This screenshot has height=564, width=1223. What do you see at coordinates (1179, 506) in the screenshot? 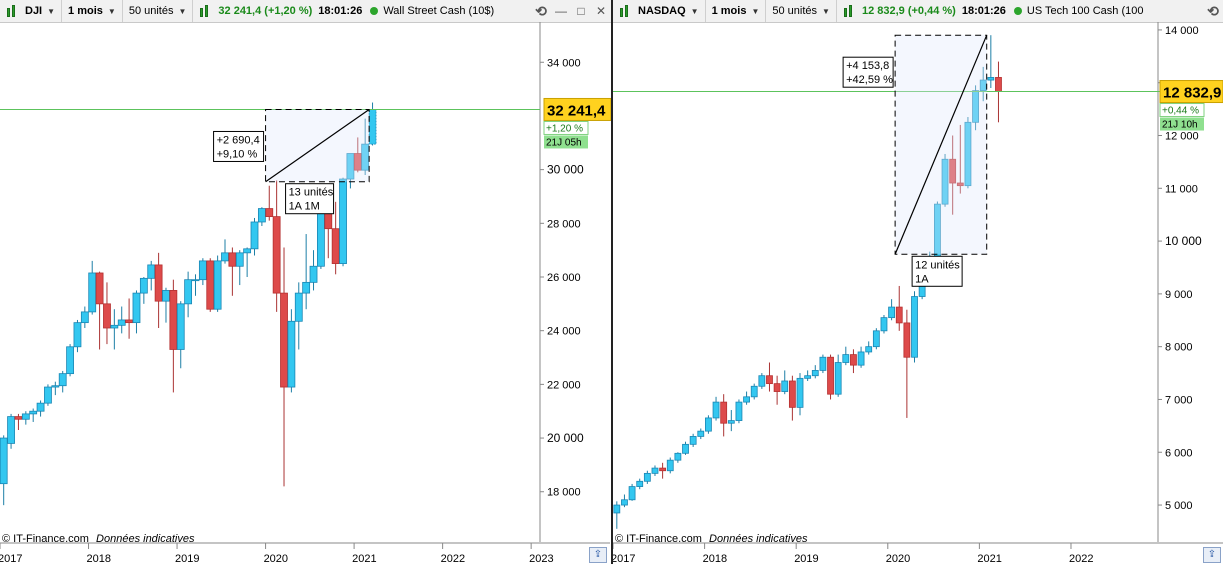
I see `y-tick-label: 5 000` at bounding box center [1179, 506].